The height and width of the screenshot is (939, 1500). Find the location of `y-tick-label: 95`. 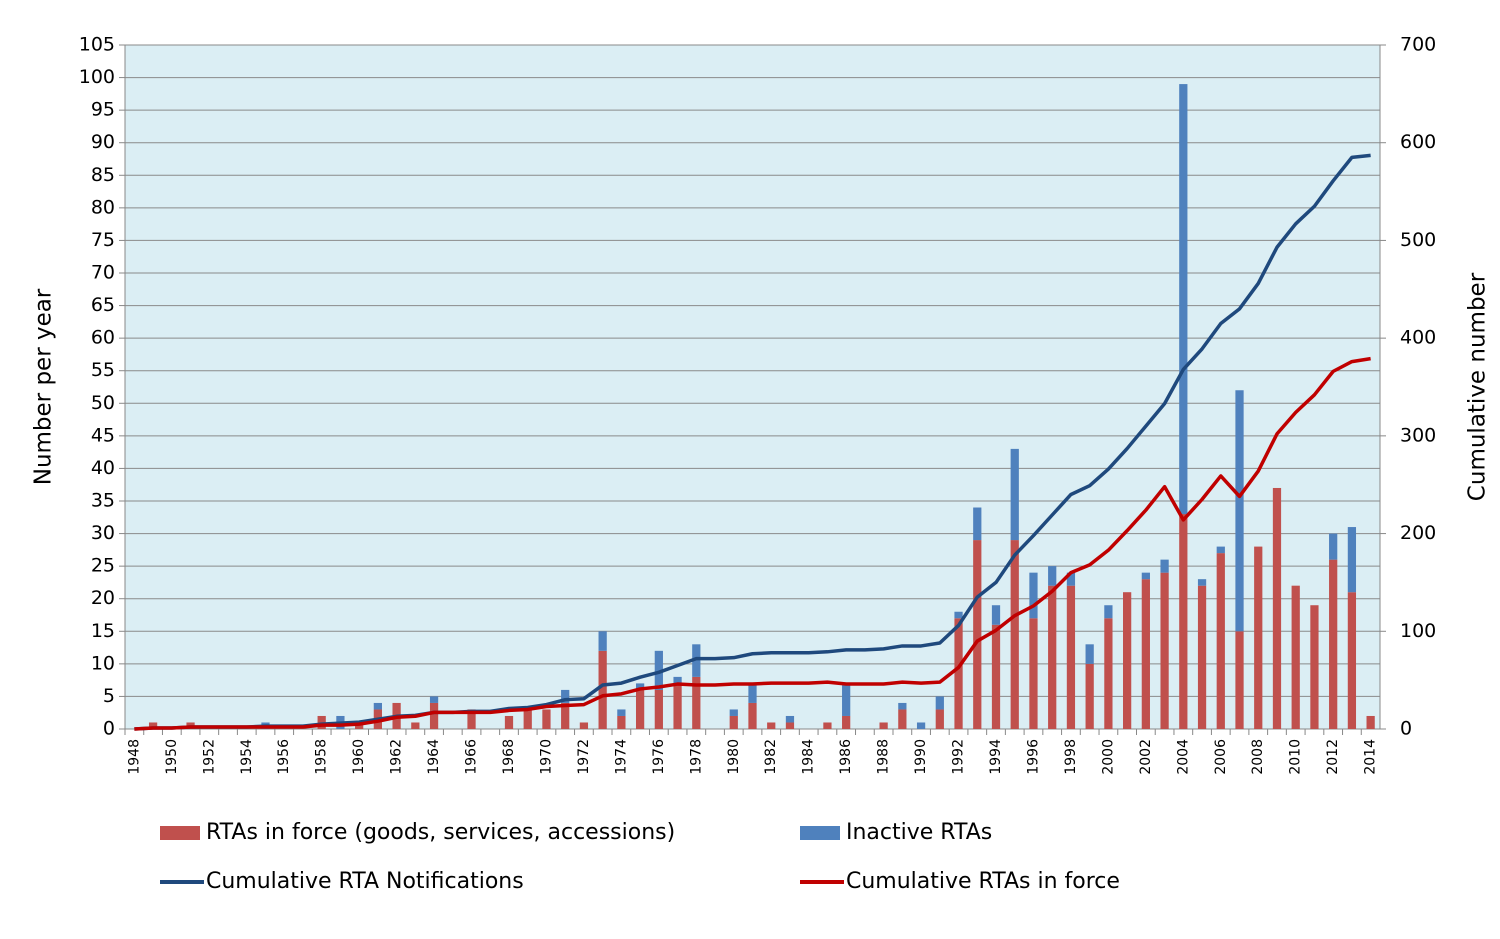

y-tick-label: 95 is located at coordinates (103, 110).